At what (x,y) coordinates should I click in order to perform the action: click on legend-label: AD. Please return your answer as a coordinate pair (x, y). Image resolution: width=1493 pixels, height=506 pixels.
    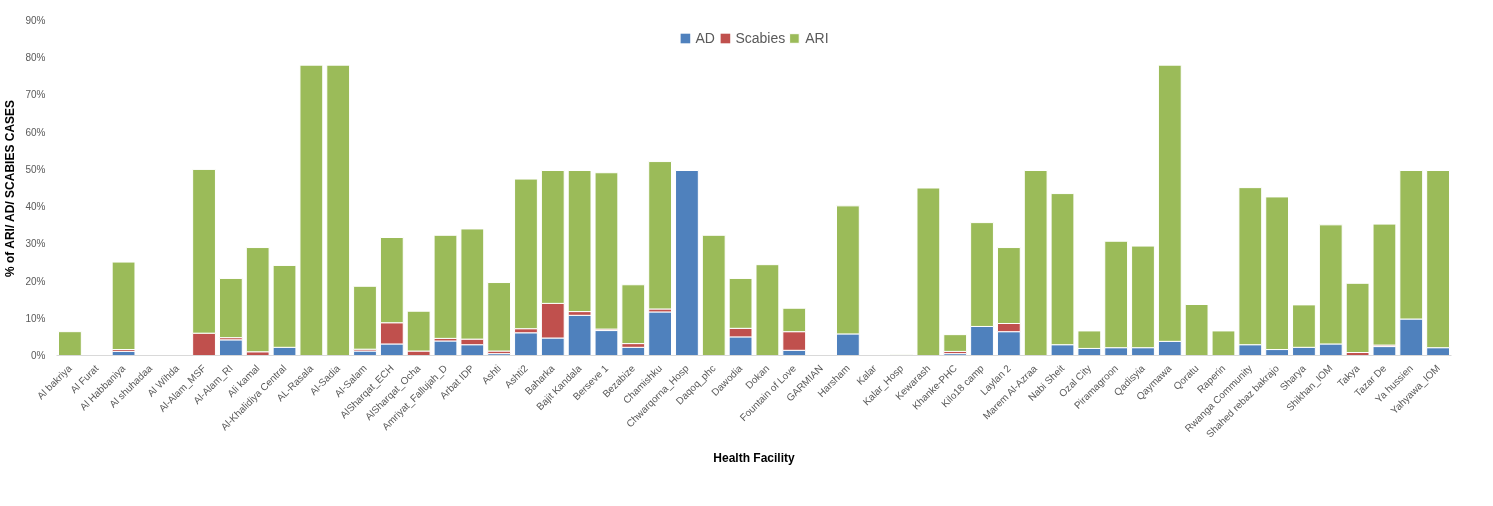
    Looking at the image, I should click on (705, 38).